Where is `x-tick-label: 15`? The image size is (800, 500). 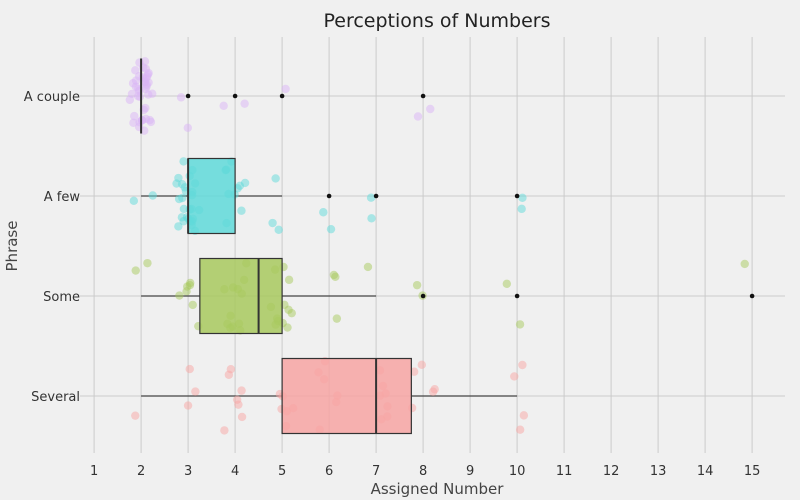
x-tick-label: 15 is located at coordinates (752, 471).